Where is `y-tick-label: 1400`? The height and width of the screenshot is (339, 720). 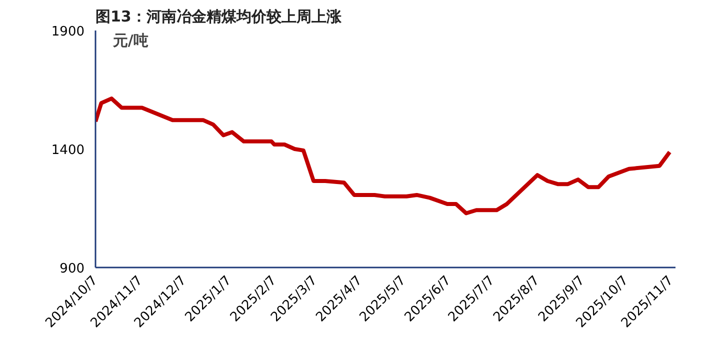 y-tick-label: 1400 is located at coordinates (68, 150).